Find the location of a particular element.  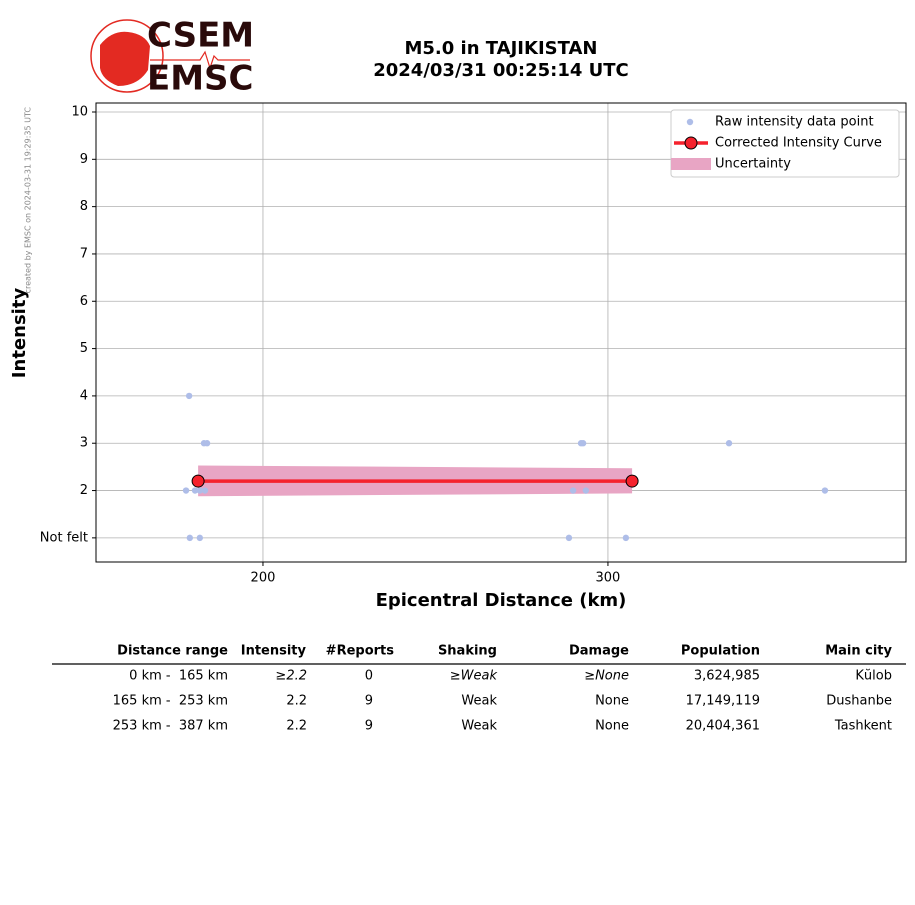

y-tick-label: 8 is located at coordinates (84, 206).